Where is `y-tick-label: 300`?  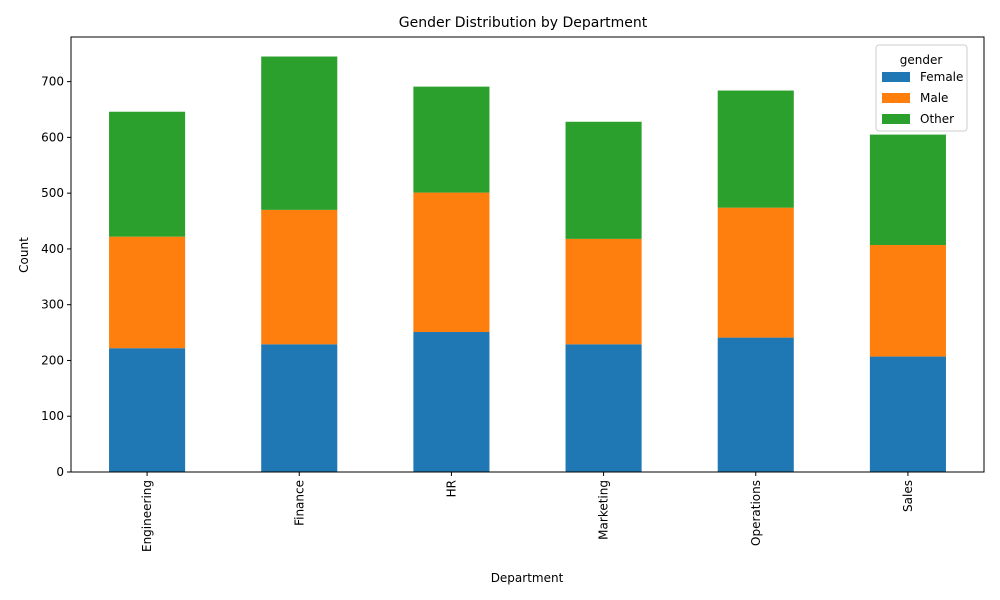
y-tick-label: 300 is located at coordinates (52, 305).